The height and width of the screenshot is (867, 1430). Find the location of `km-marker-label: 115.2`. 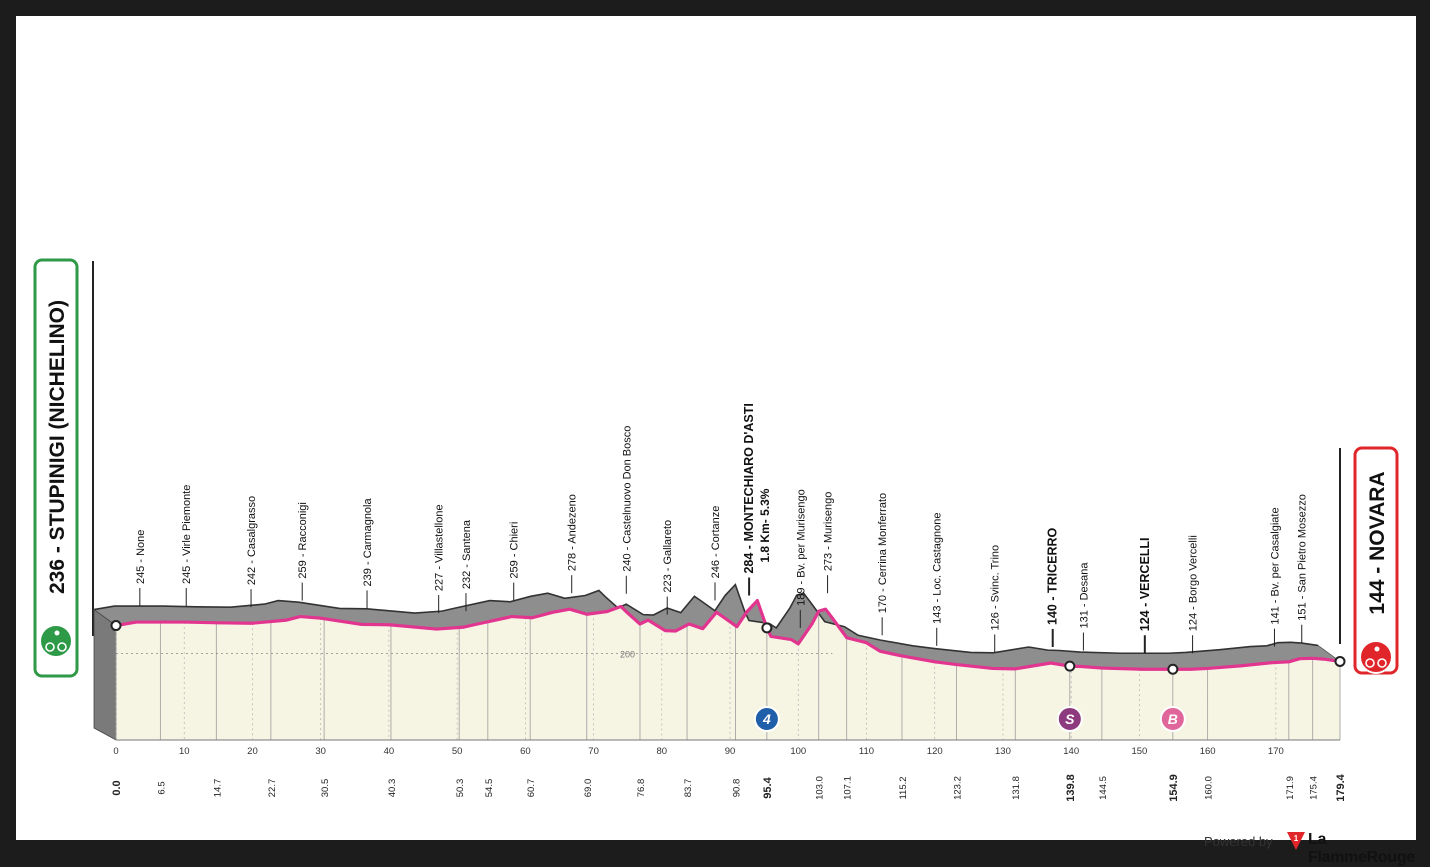

km-marker-label: 115.2 is located at coordinates (903, 787).